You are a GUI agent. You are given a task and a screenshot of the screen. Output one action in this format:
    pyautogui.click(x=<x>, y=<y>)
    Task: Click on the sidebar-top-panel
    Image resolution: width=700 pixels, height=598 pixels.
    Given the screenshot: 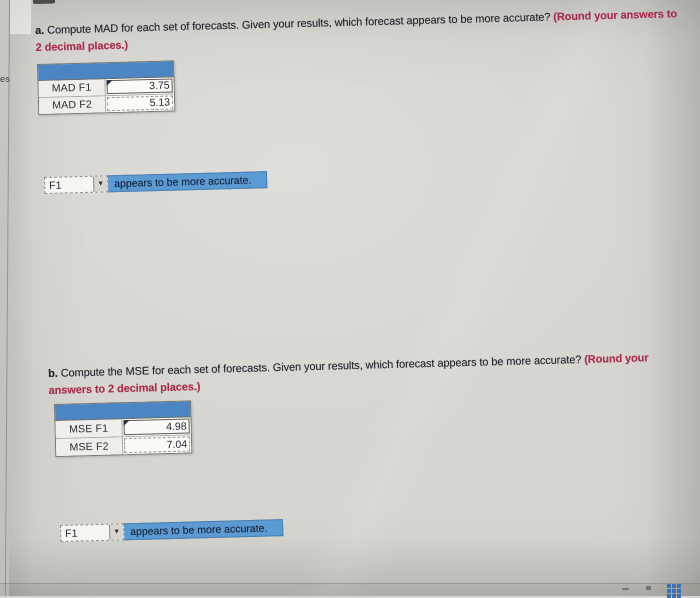 What is the action you would take?
    pyautogui.click(x=21, y=17)
    